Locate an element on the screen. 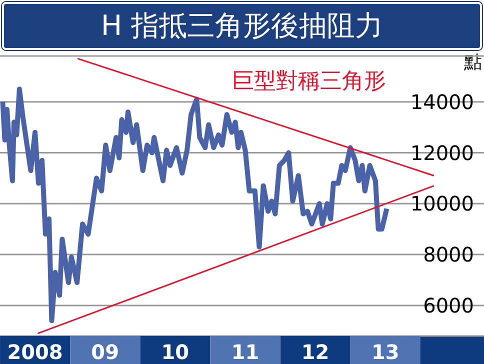 The height and width of the screenshot is (364, 484). annotation: 巨型對稱三角形 is located at coordinates (309, 82).